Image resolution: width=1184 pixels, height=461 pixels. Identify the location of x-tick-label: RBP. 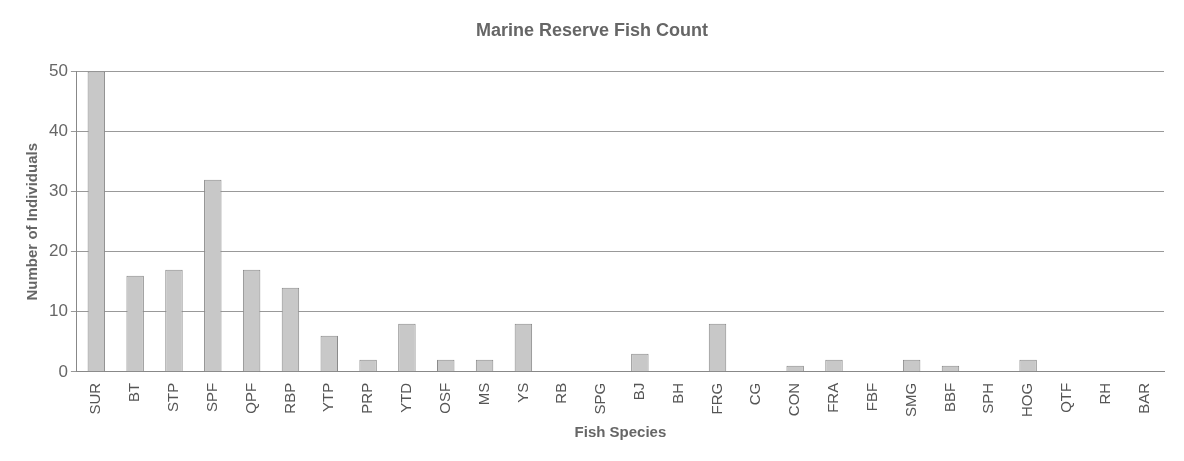
(289, 398).